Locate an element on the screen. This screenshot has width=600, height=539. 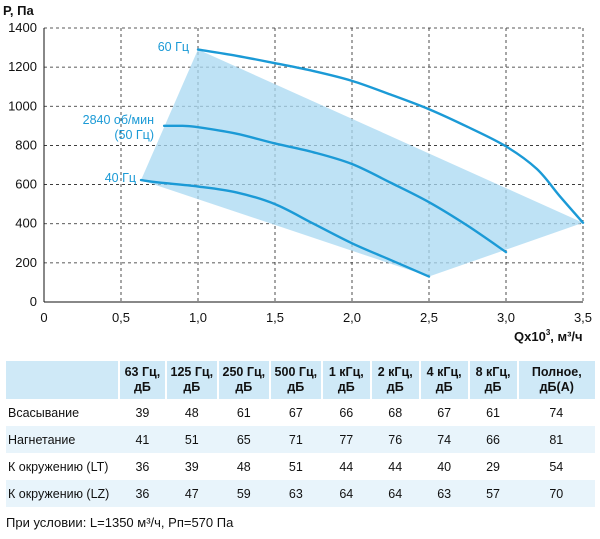
table-cell: 54 is located at coordinates (556, 466).